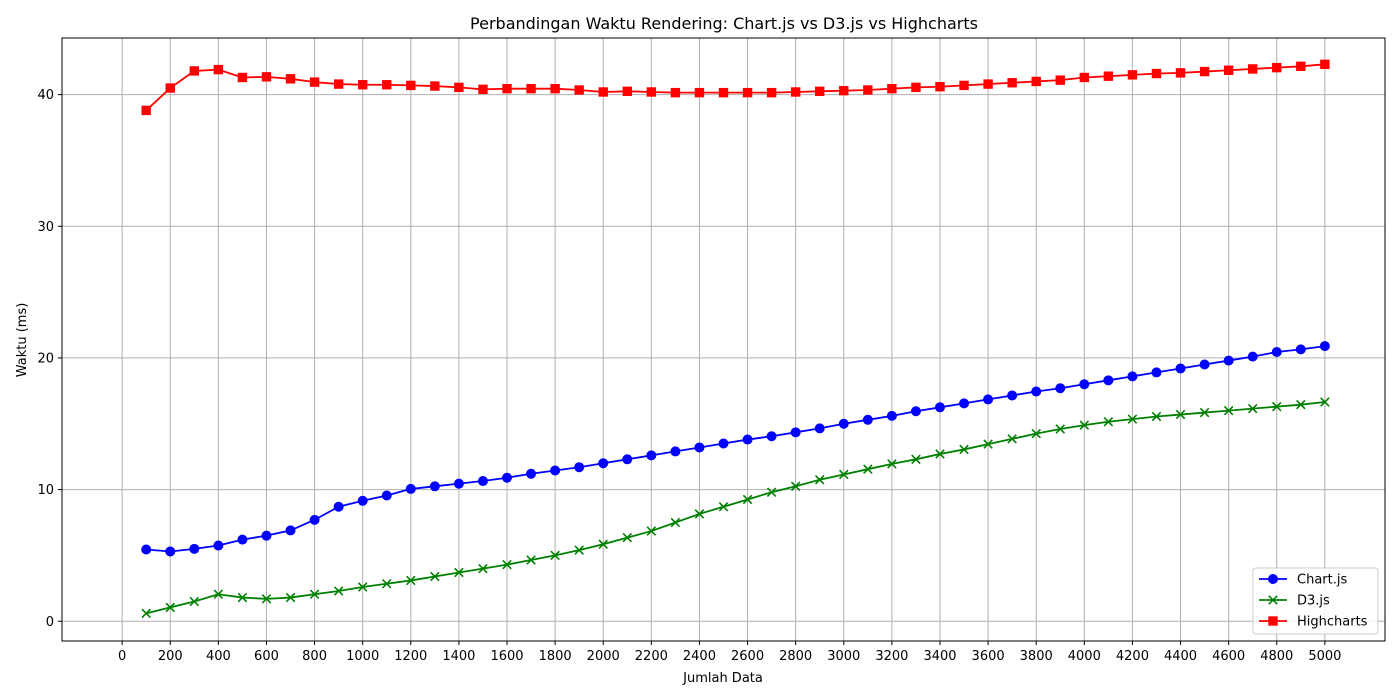 The width and height of the screenshot is (1400, 700). Describe the element at coordinates (555, 656) in the screenshot. I see `x-tick-label: 1800` at that location.